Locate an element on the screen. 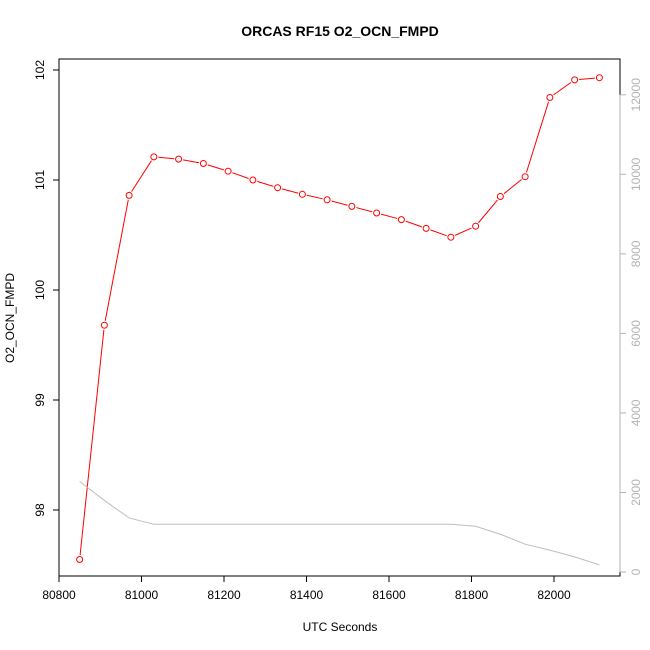  y2-tick-label: 10000 is located at coordinates (636, 174).